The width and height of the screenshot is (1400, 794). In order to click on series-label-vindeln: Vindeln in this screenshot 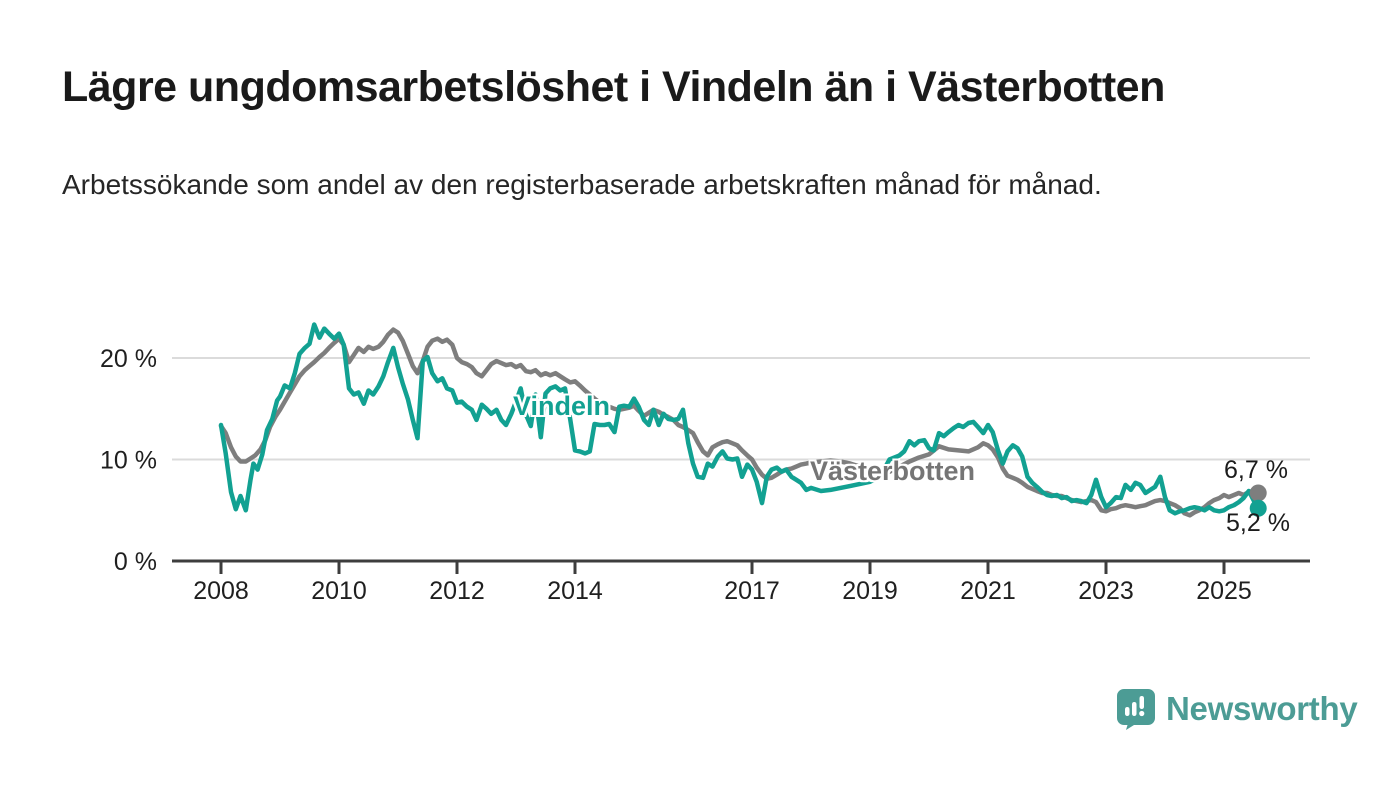, I will do `click(562, 406)`.